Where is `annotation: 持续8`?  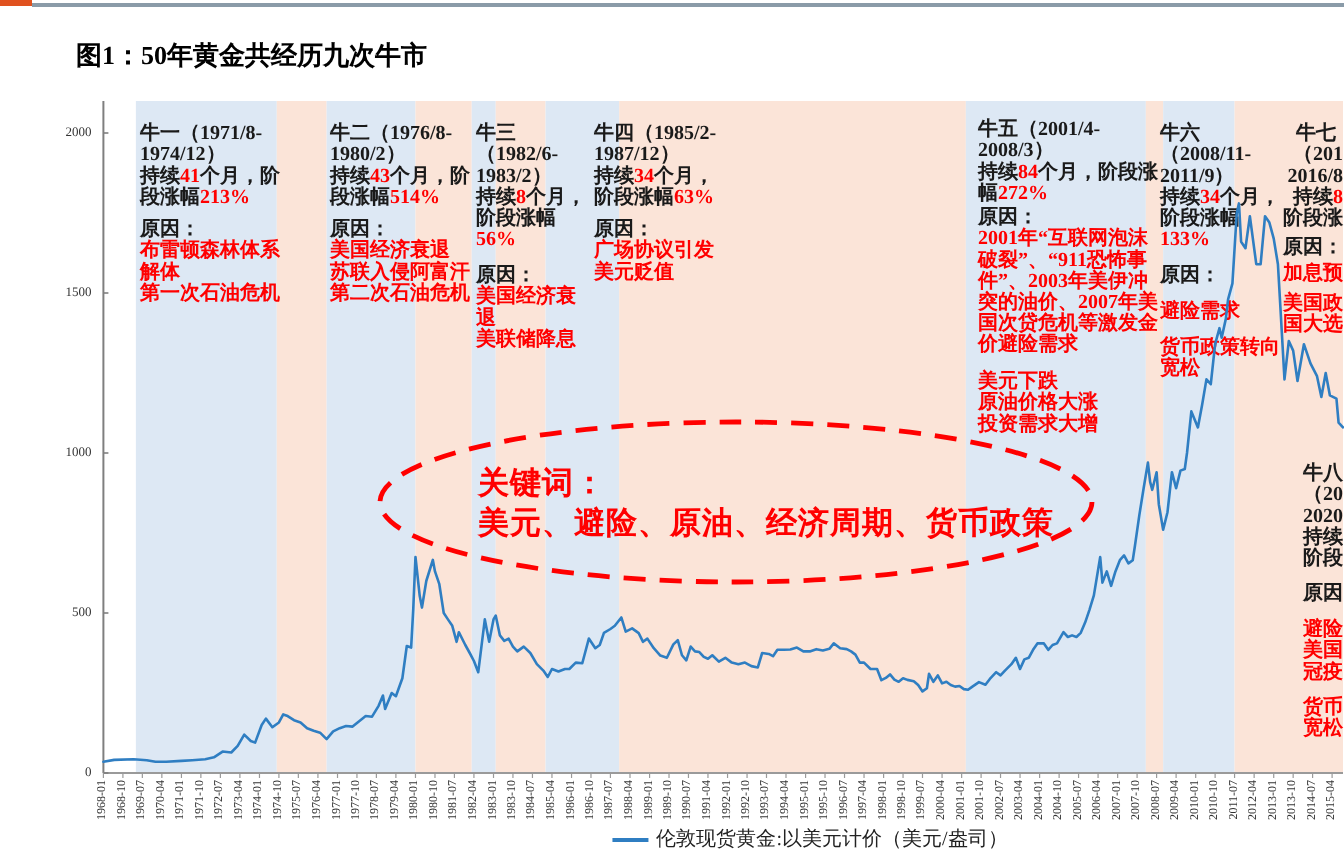
annotation: 持续8 is located at coordinates (1317, 196).